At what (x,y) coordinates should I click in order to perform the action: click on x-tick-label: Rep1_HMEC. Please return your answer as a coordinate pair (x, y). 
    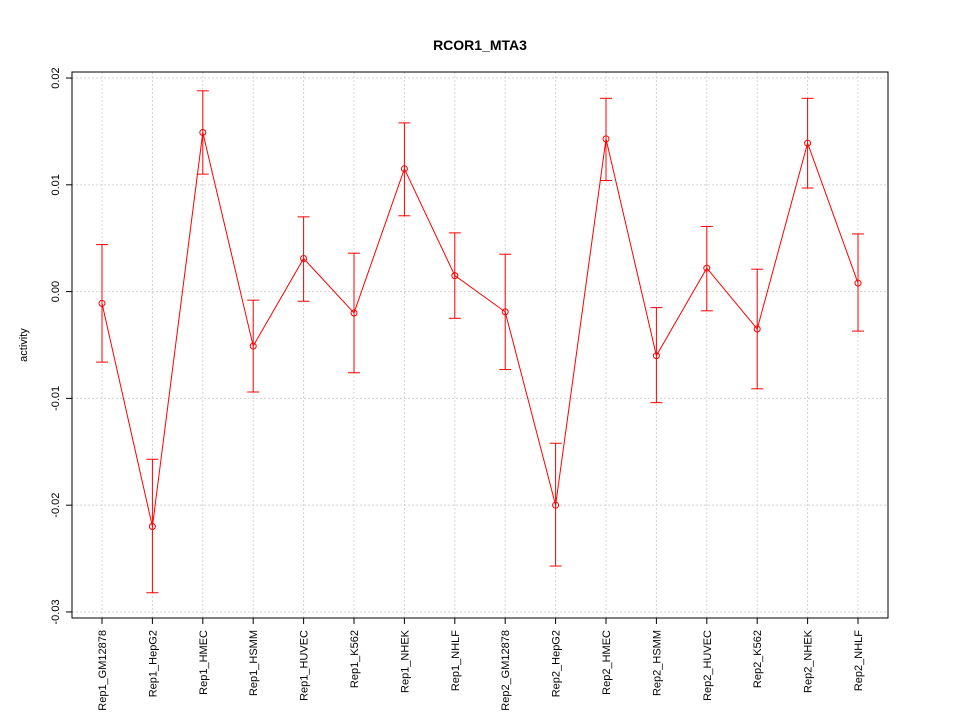
    Looking at the image, I should click on (204, 662).